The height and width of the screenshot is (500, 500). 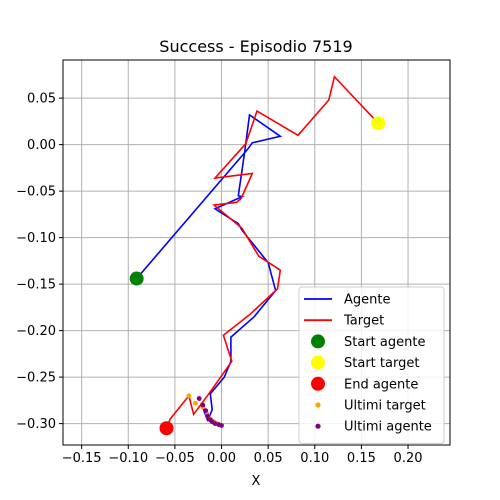 What do you see at coordinates (36, 331) in the screenshot?
I see `y-tick-label: −0.20` at bounding box center [36, 331].